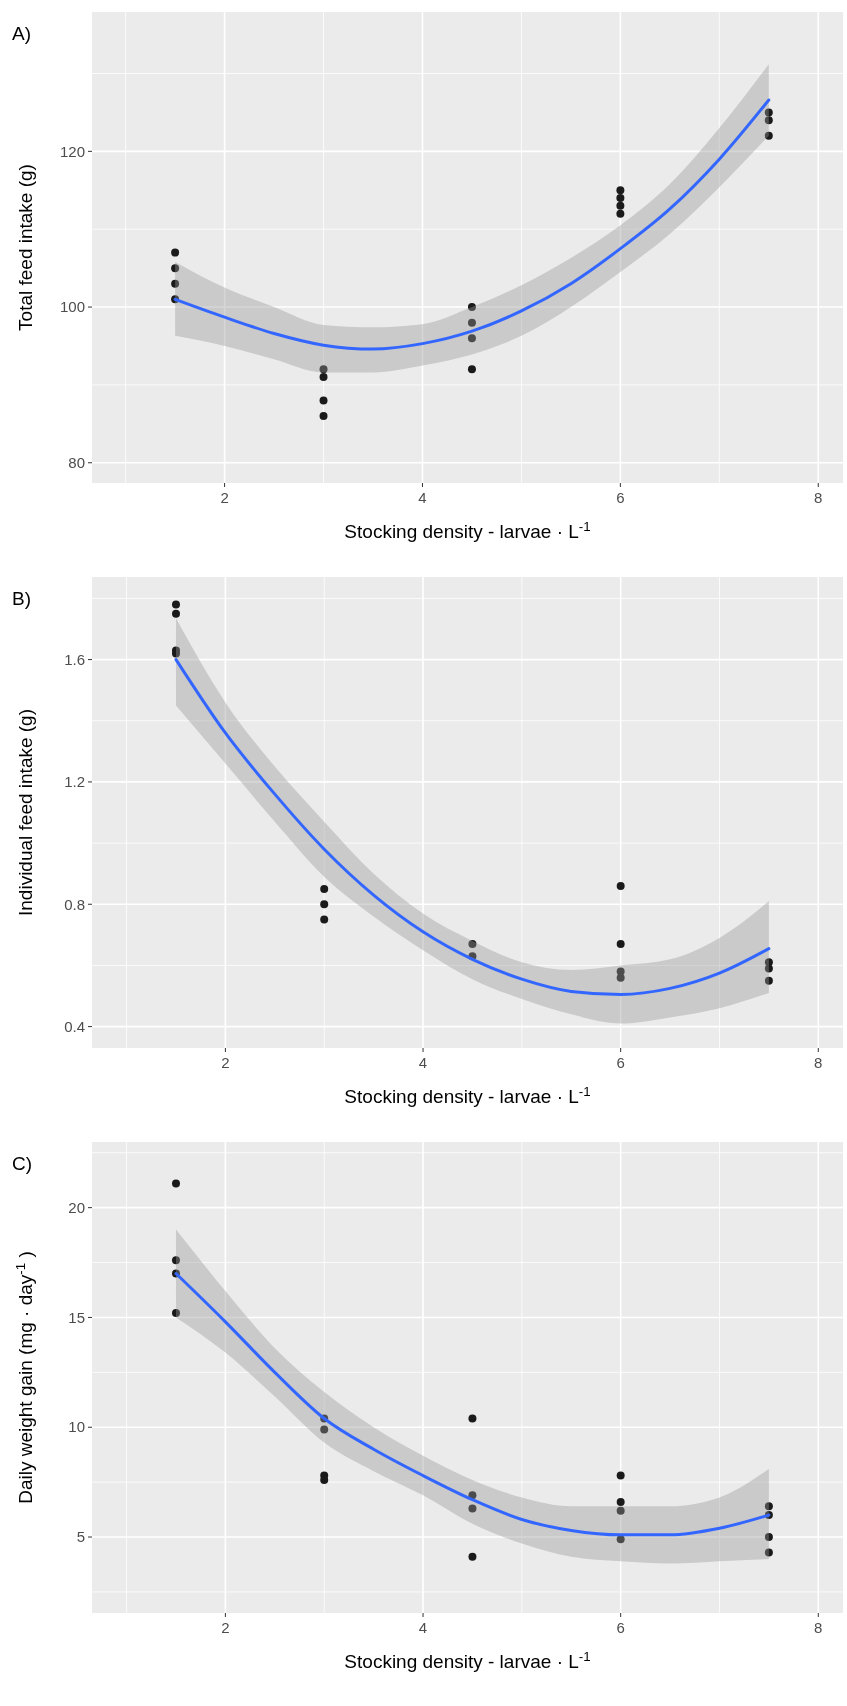  Describe the element at coordinates (25, 247) in the screenshot. I see `y-axis-title: Total feed intake (g)` at that location.